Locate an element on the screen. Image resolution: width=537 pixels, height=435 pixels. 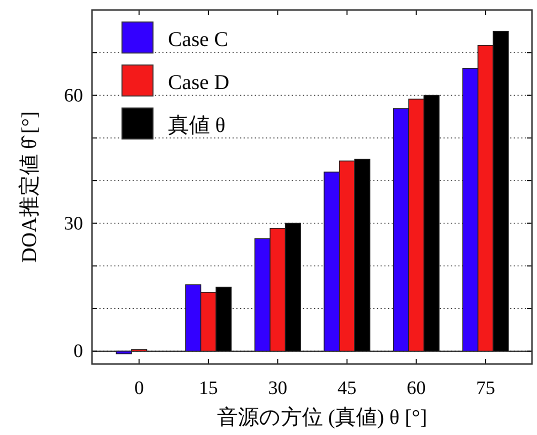
x-tick-label: 45 is located at coordinates (346, 388).